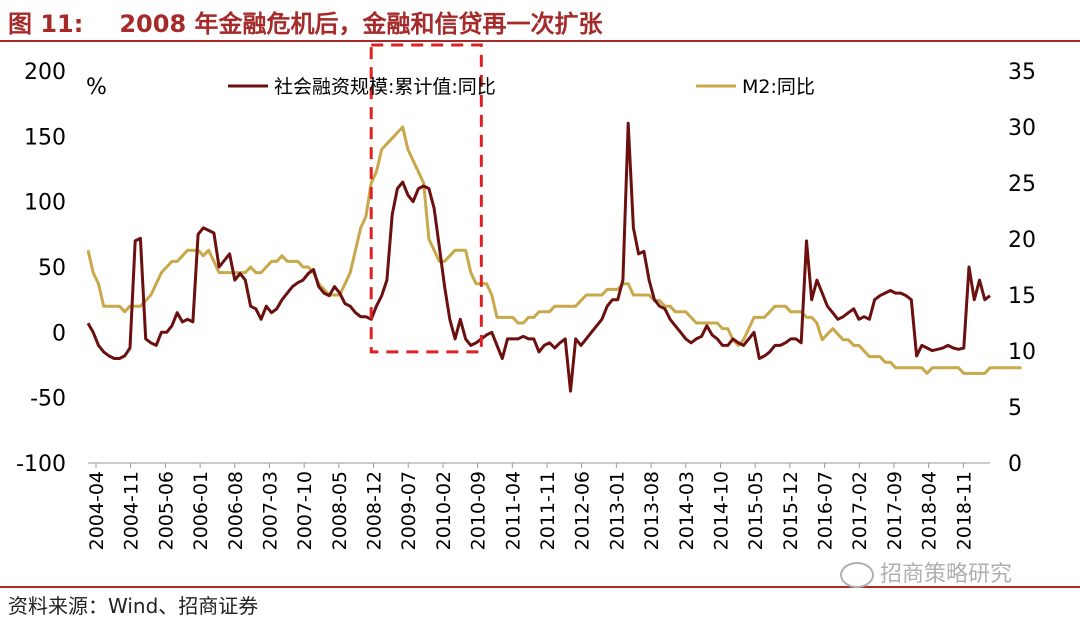 The image size is (1080, 619). What do you see at coordinates (540, 41) in the screenshot?
I see `title-rule` at bounding box center [540, 41].